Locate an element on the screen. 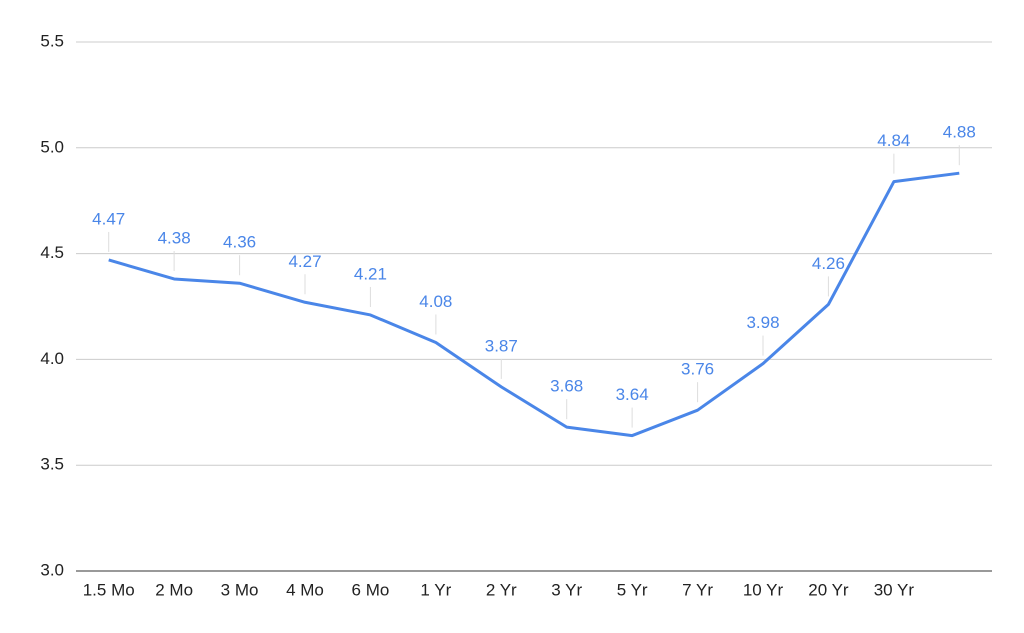 This screenshot has width=1024, height=633. x-tick-label: 4 Mo is located at coordinates (305, 589).